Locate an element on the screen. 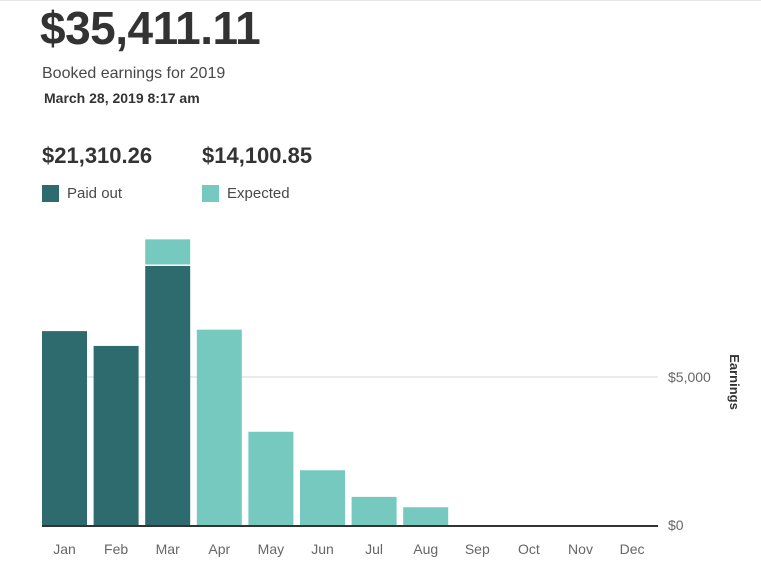  top-divider is located at coordinates (380, 0).